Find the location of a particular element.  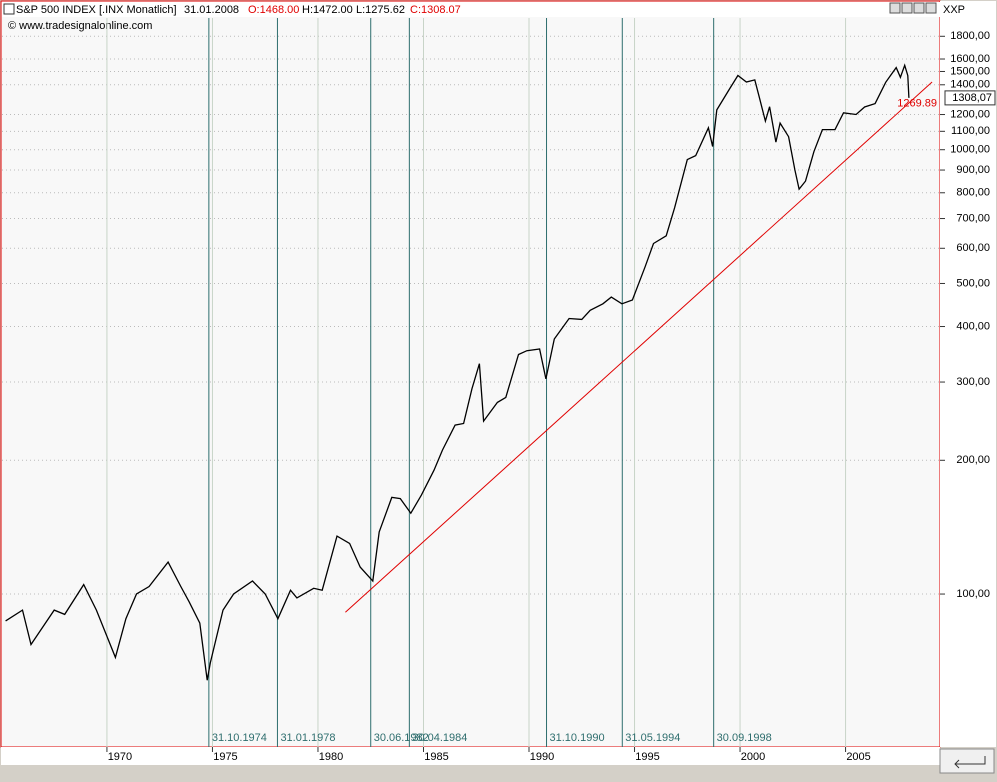

trendline-label: 1269.89 is located at coordinates (917, 104).